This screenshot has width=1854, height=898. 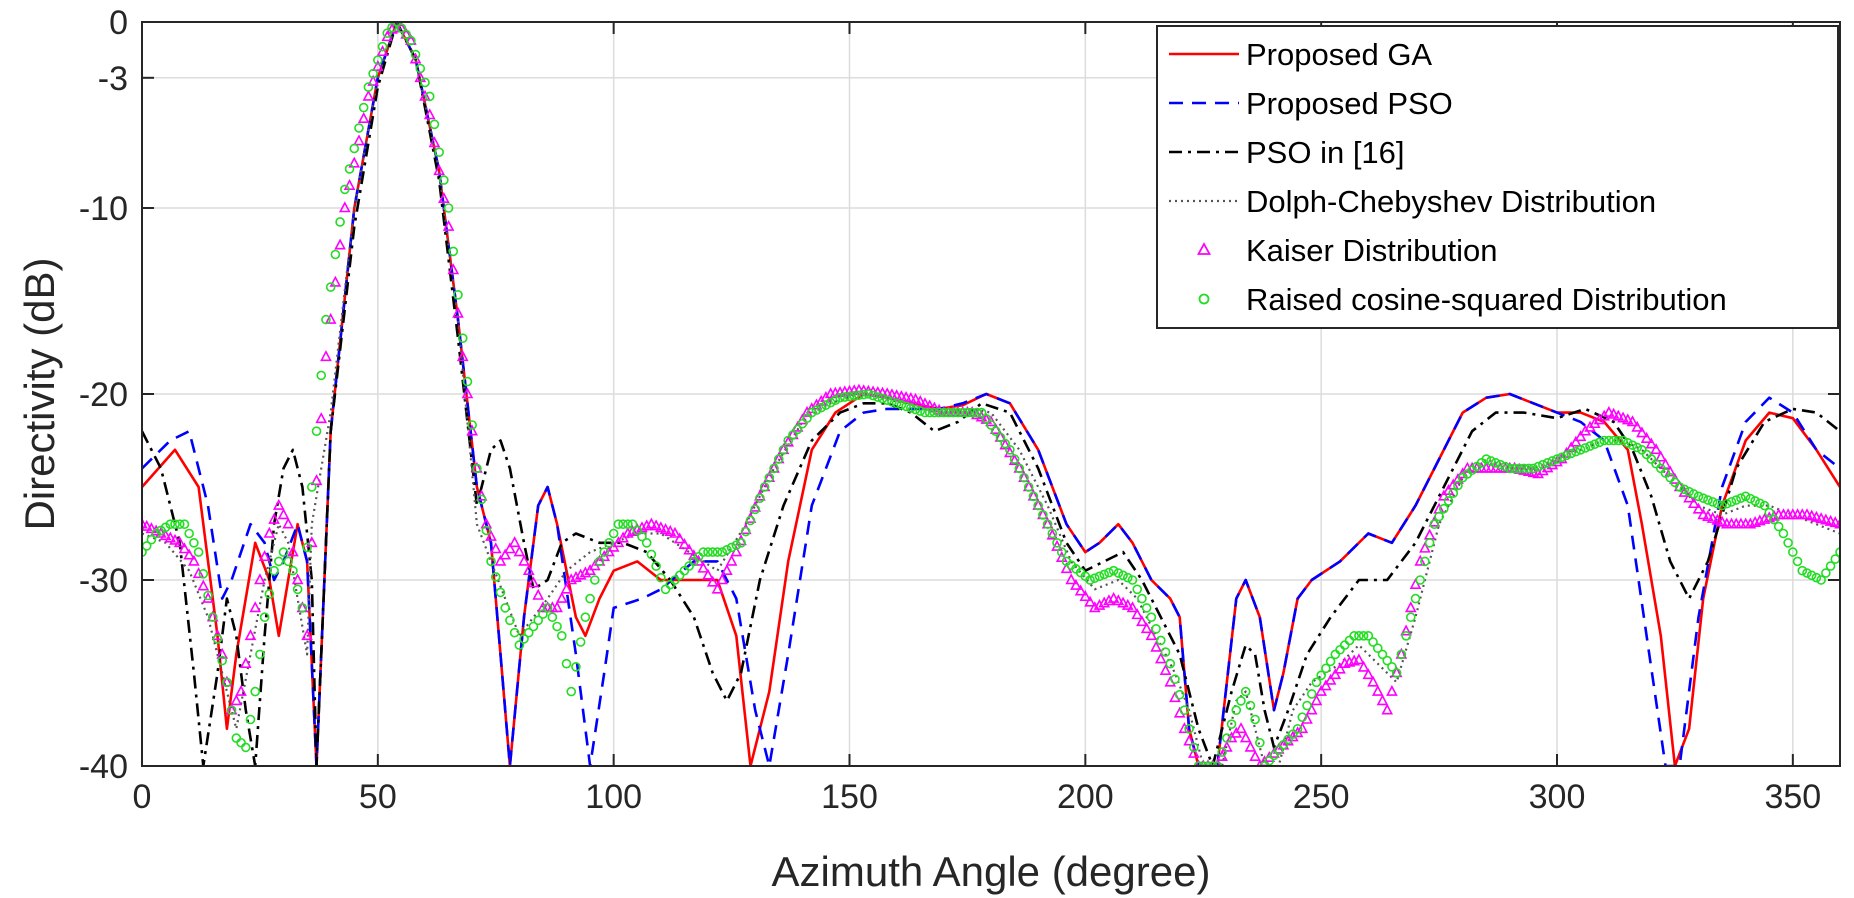 What do you see at coordinates (1325, 152) in the screenshot?
I see `legend-label: PSO in [16]` at bounding box center [1325, 152].